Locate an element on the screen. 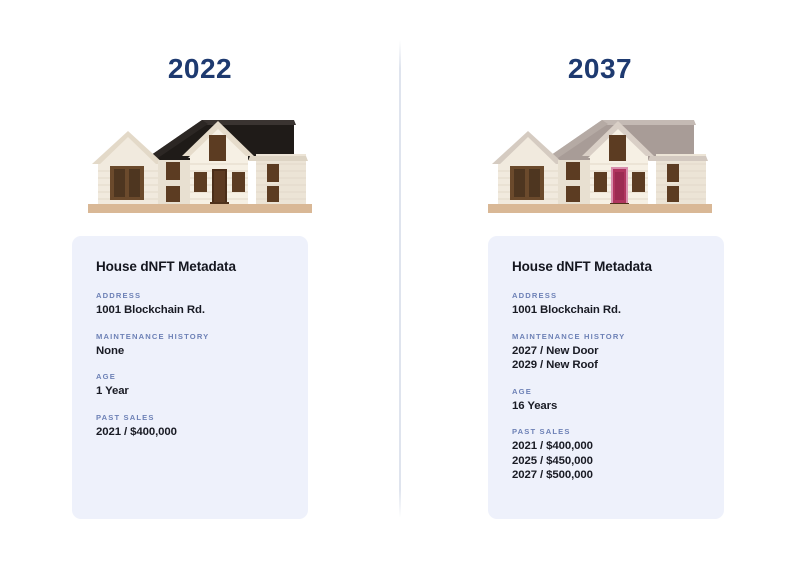  window-pane-b-left is located at coordinates (134, 183).